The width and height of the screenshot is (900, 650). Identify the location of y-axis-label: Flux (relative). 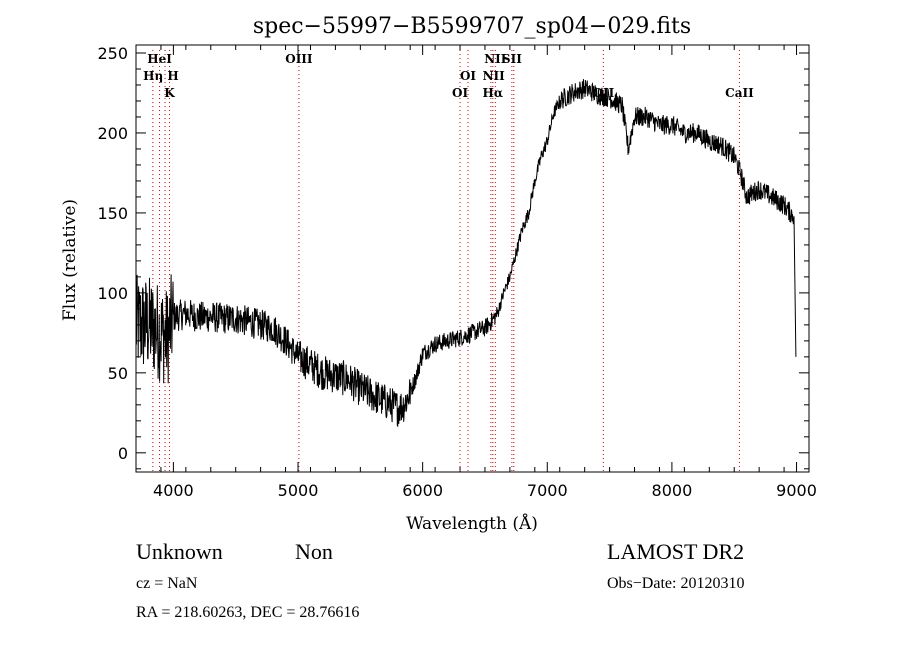
(70, 260).